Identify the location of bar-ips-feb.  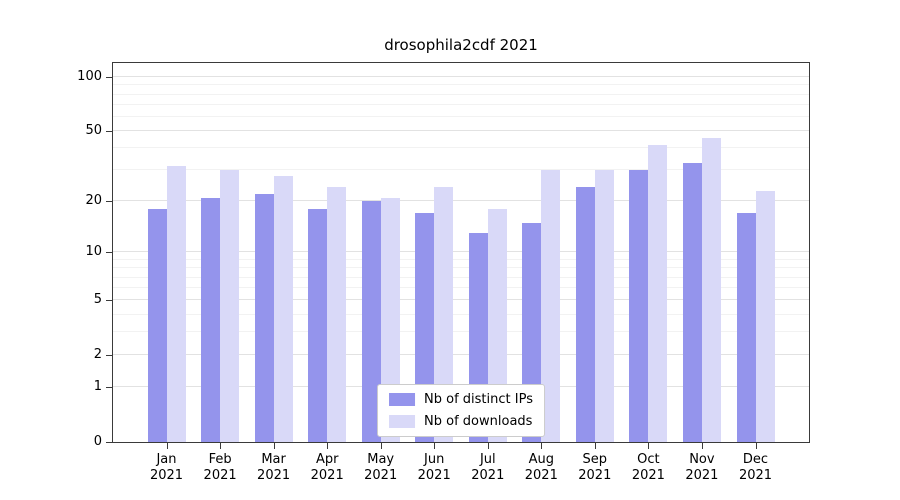
(211, 319).